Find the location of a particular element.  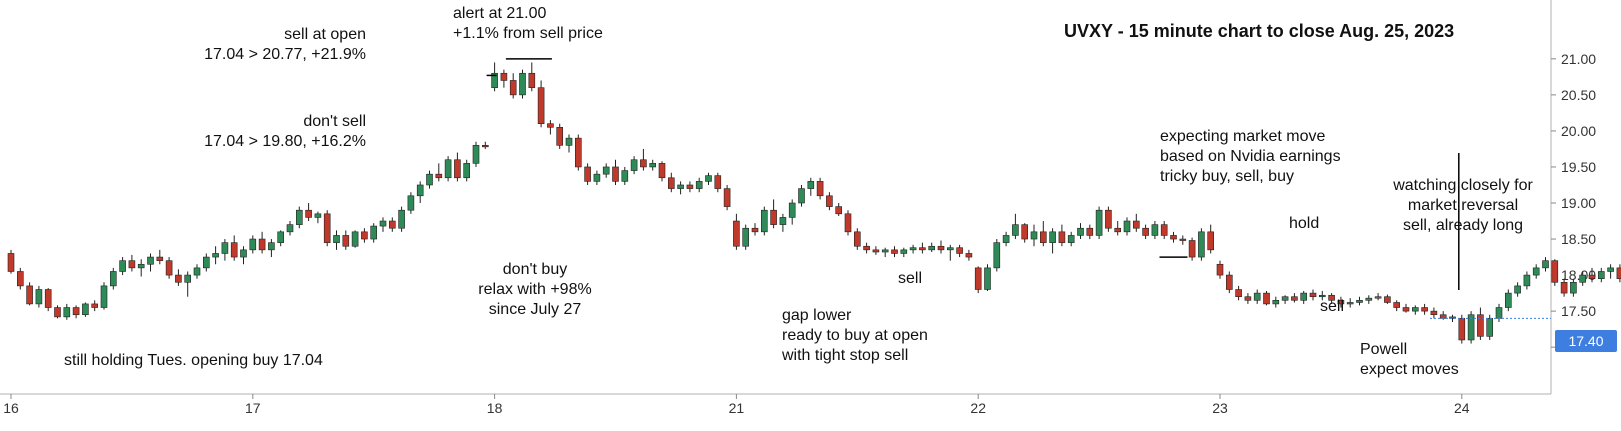

x-tick-label: 22 is located at coordinates (978, 408).